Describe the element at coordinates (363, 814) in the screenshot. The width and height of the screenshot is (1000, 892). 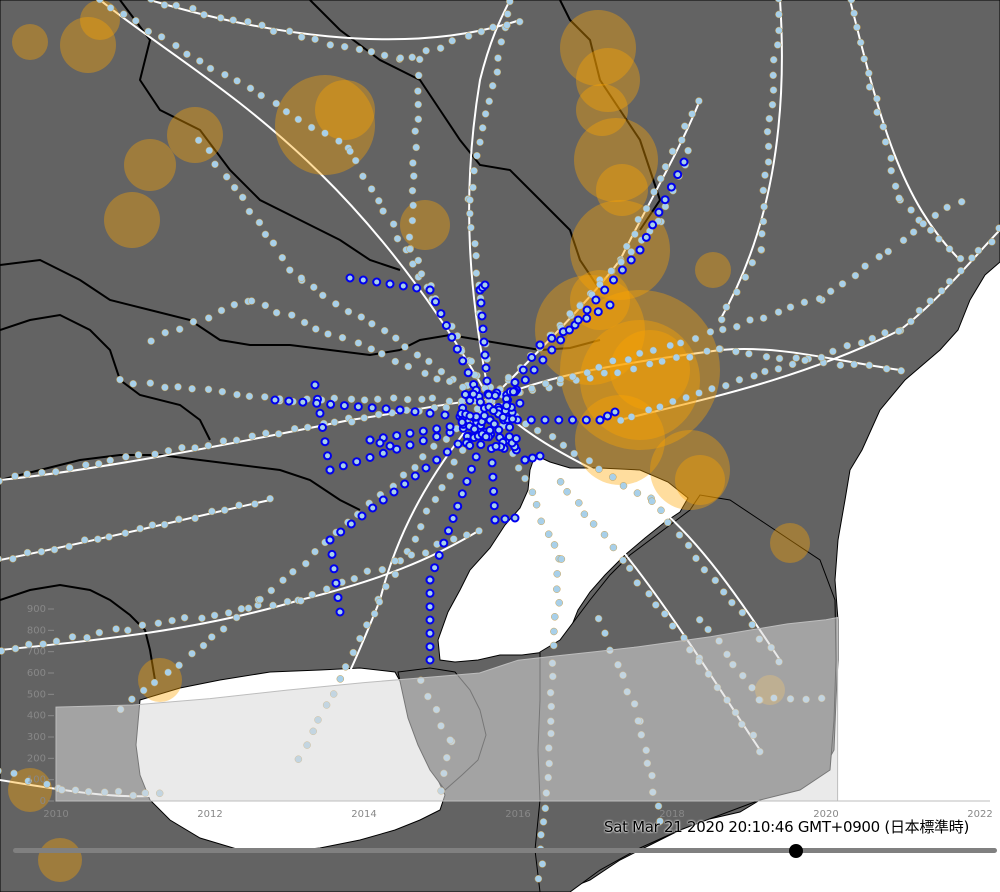
I see `chart-x-tick-label: 2014` at that location.